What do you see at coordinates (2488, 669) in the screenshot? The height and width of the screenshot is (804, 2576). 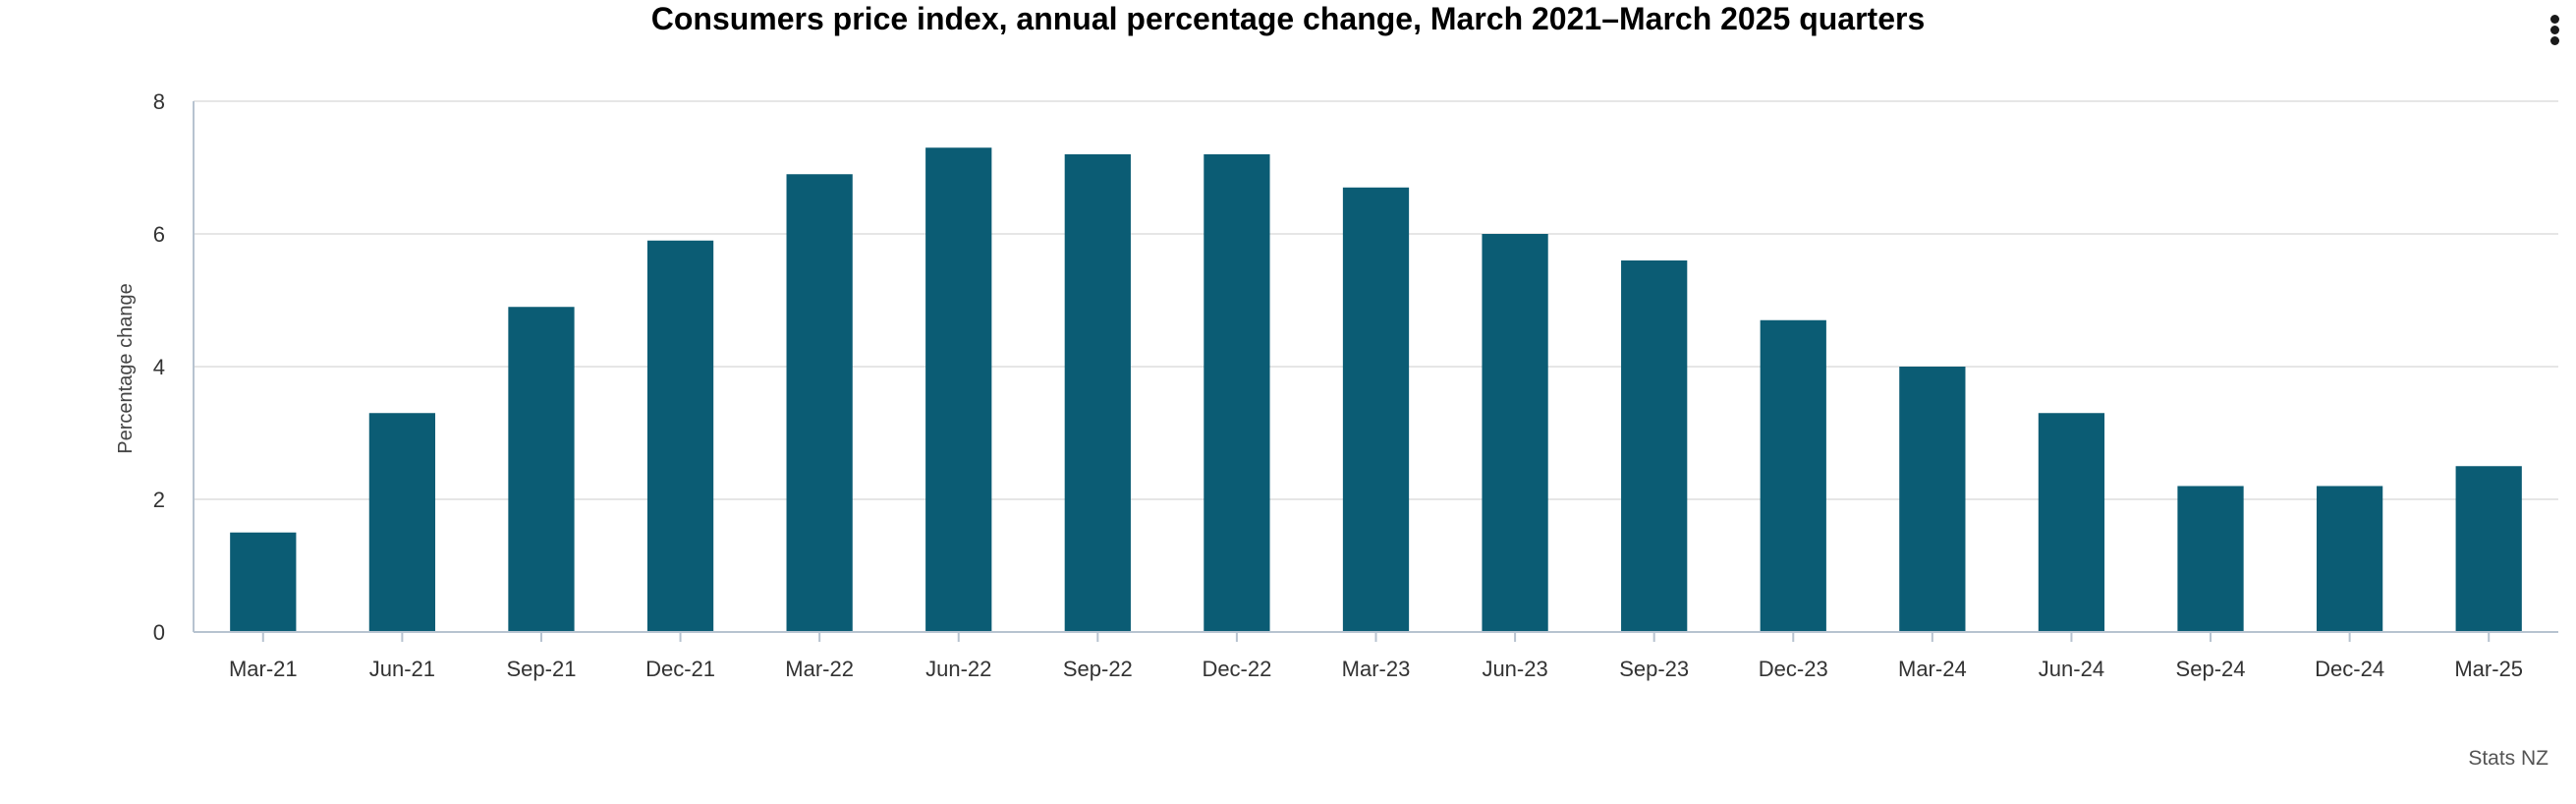 I see `x-tick-label: Mar-25` at bounding box center [2488, 669].